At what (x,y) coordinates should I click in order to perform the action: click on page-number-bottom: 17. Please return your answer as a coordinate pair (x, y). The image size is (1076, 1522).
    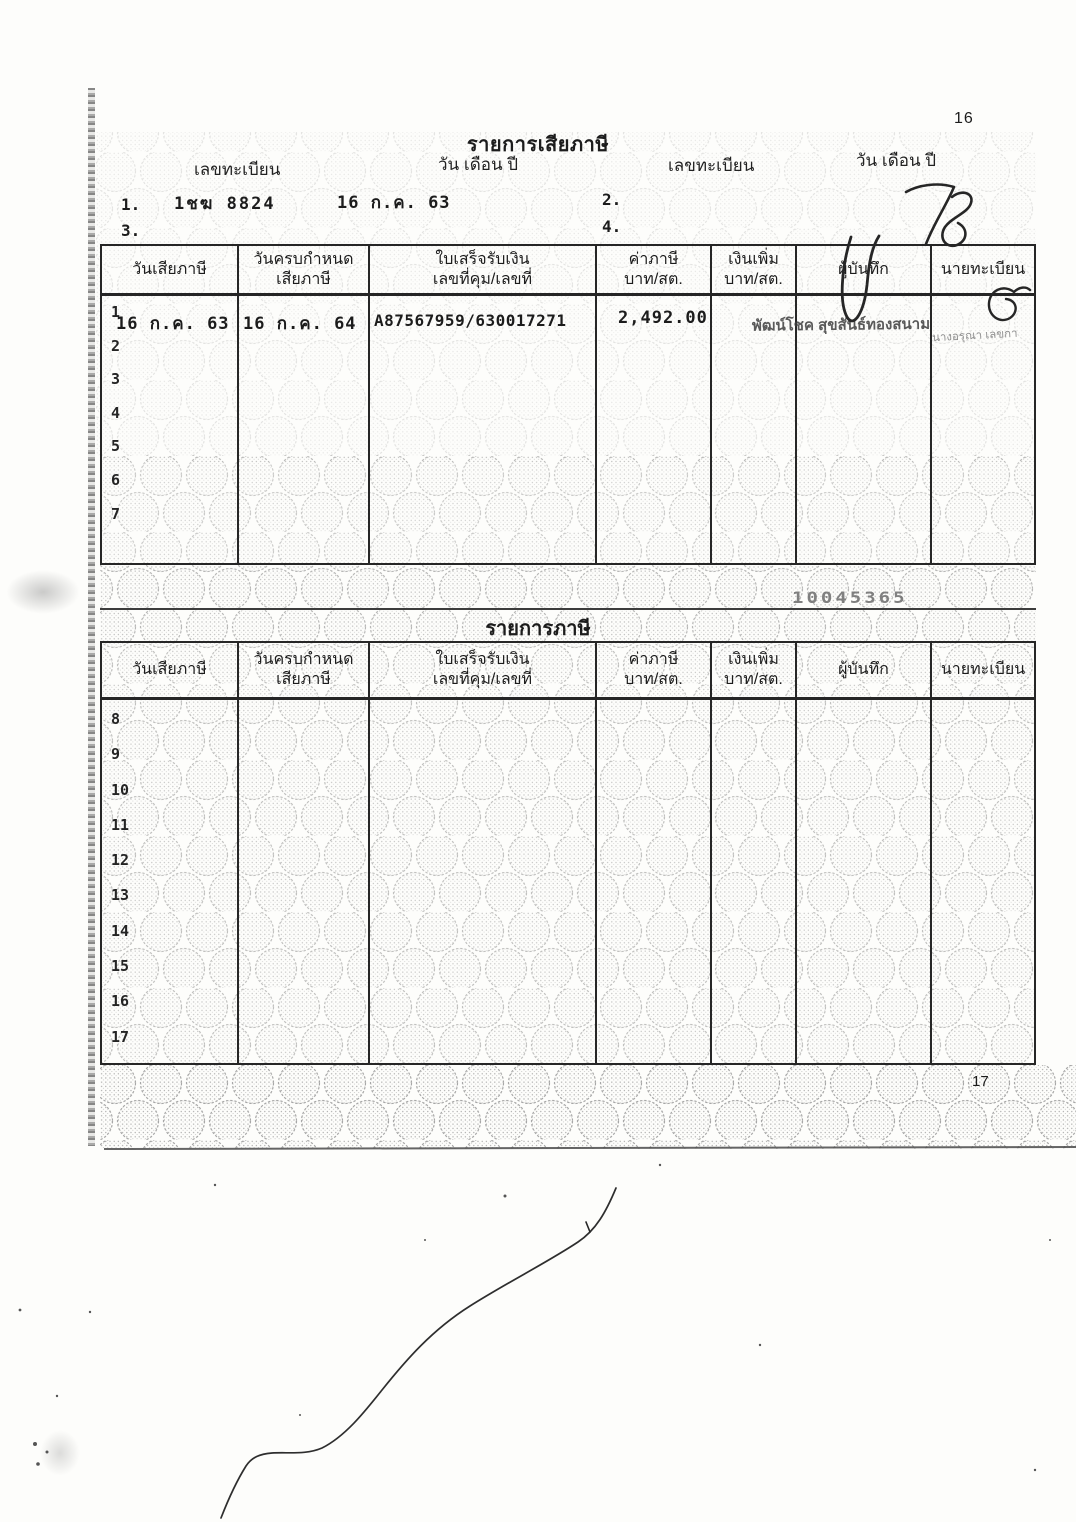
    Looking at the image, I should click on (980, 1081).